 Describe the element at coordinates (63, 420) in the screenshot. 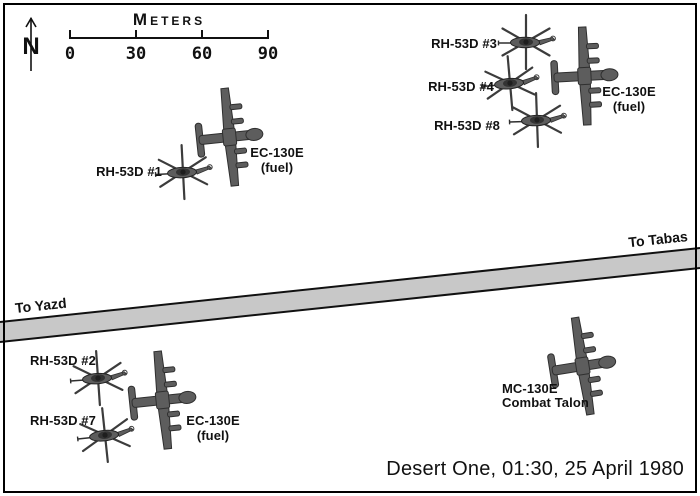

I see `heli-label-rh53d-7: RH-53D #7` at that location.